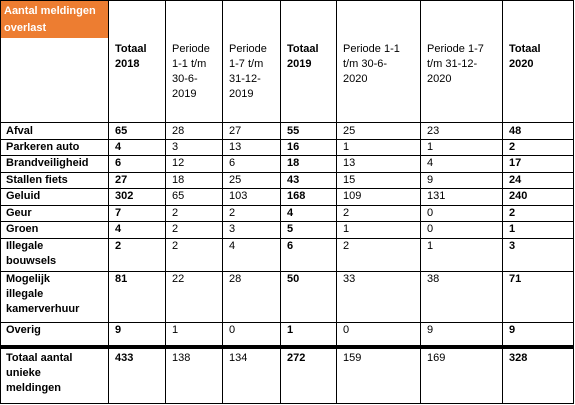 This screenshot has height=405, width=575. What do you see at coordinates (352, 358) in the screenshot?
I see `table-cell: 159` at bounding box center [352, 358].